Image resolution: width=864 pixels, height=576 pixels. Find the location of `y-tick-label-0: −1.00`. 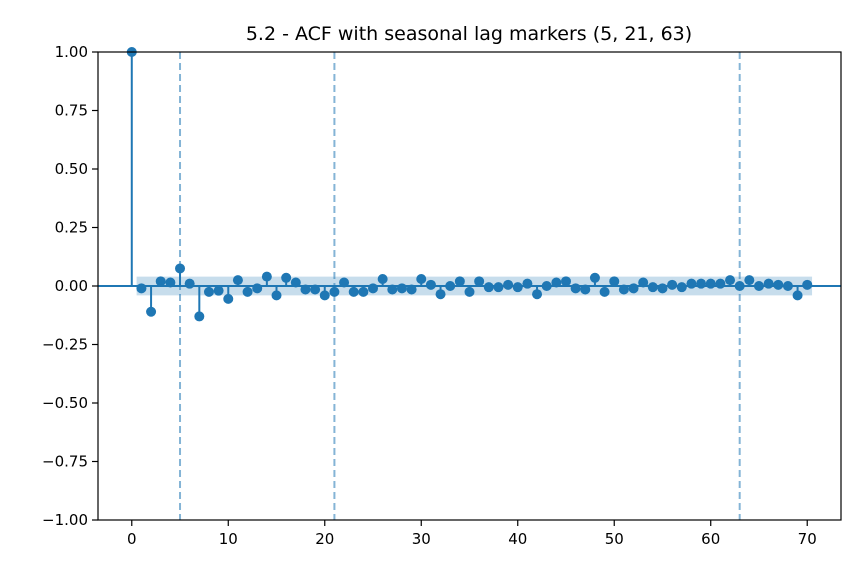

y-tick-label-0: −1.00 is located at coordinates (65, 520).